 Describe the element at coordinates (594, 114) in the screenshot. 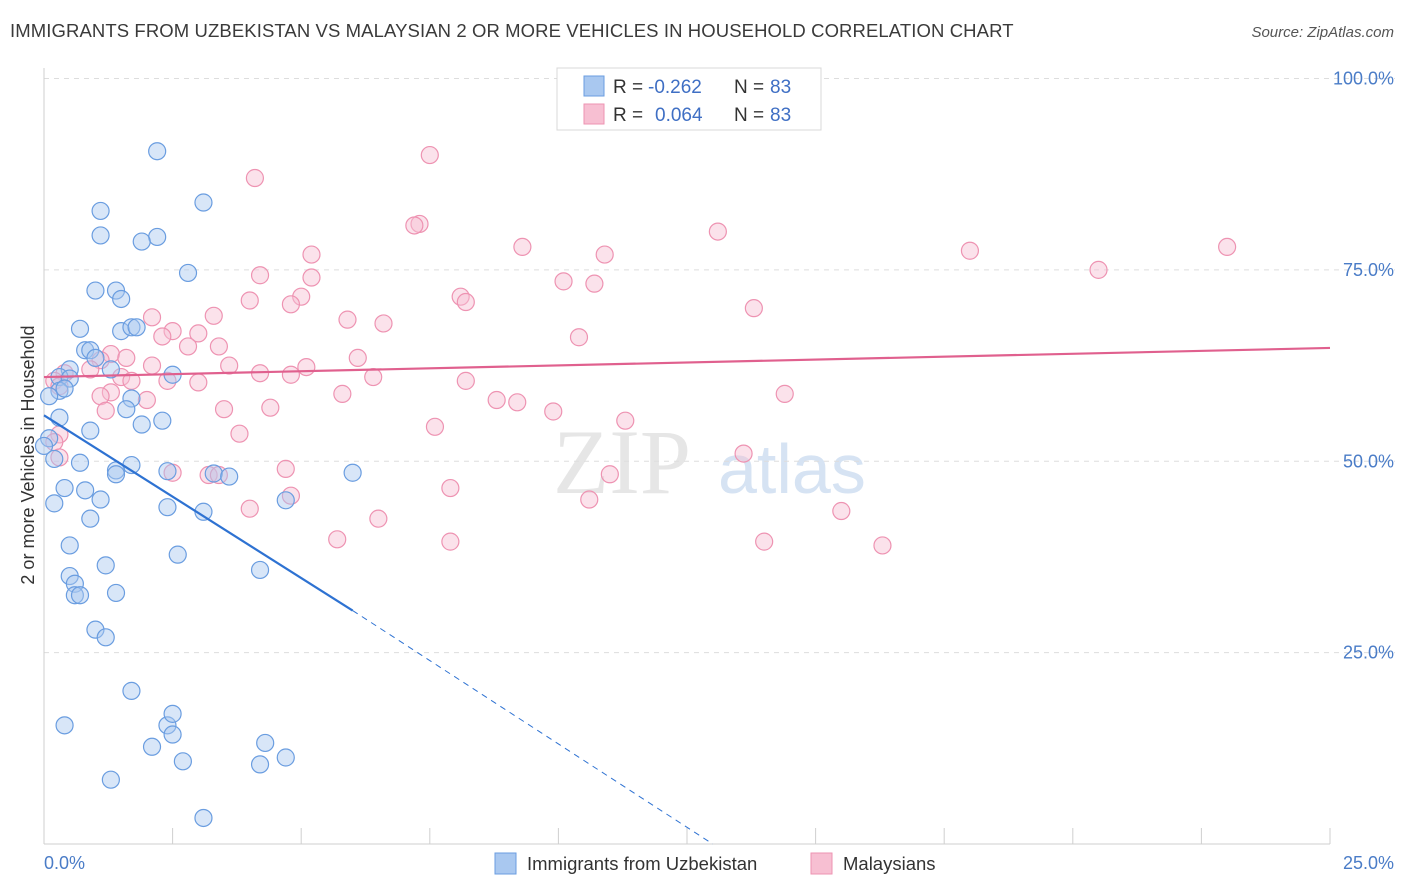

I see `legend-swatch-pink` at that location.